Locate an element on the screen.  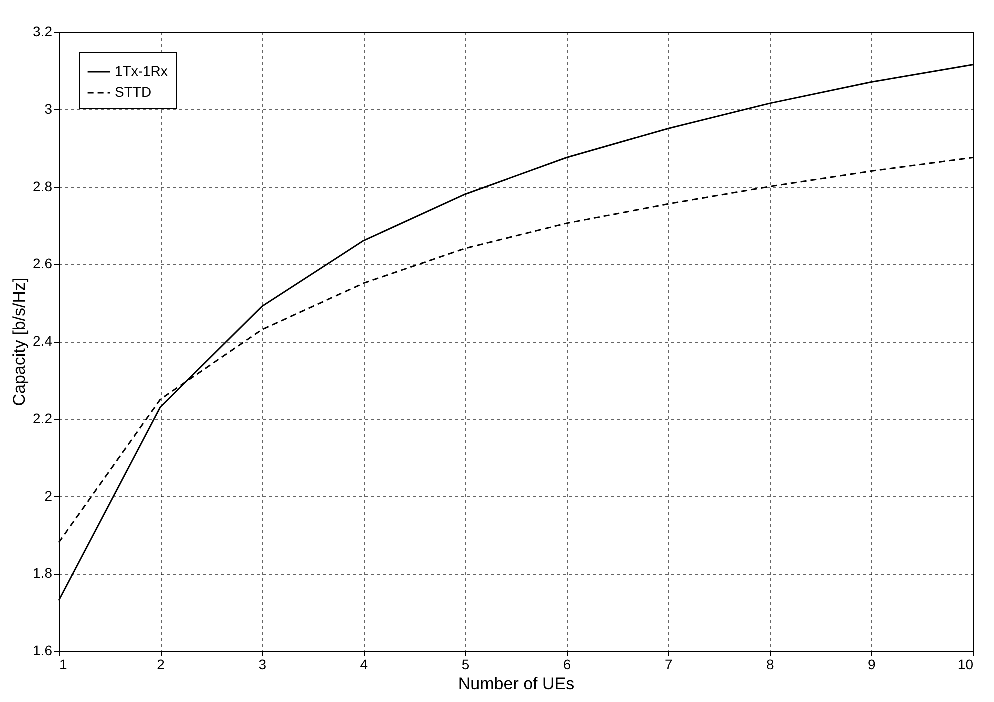
x-tick-label: 5 is located at coordinates (466, 664).